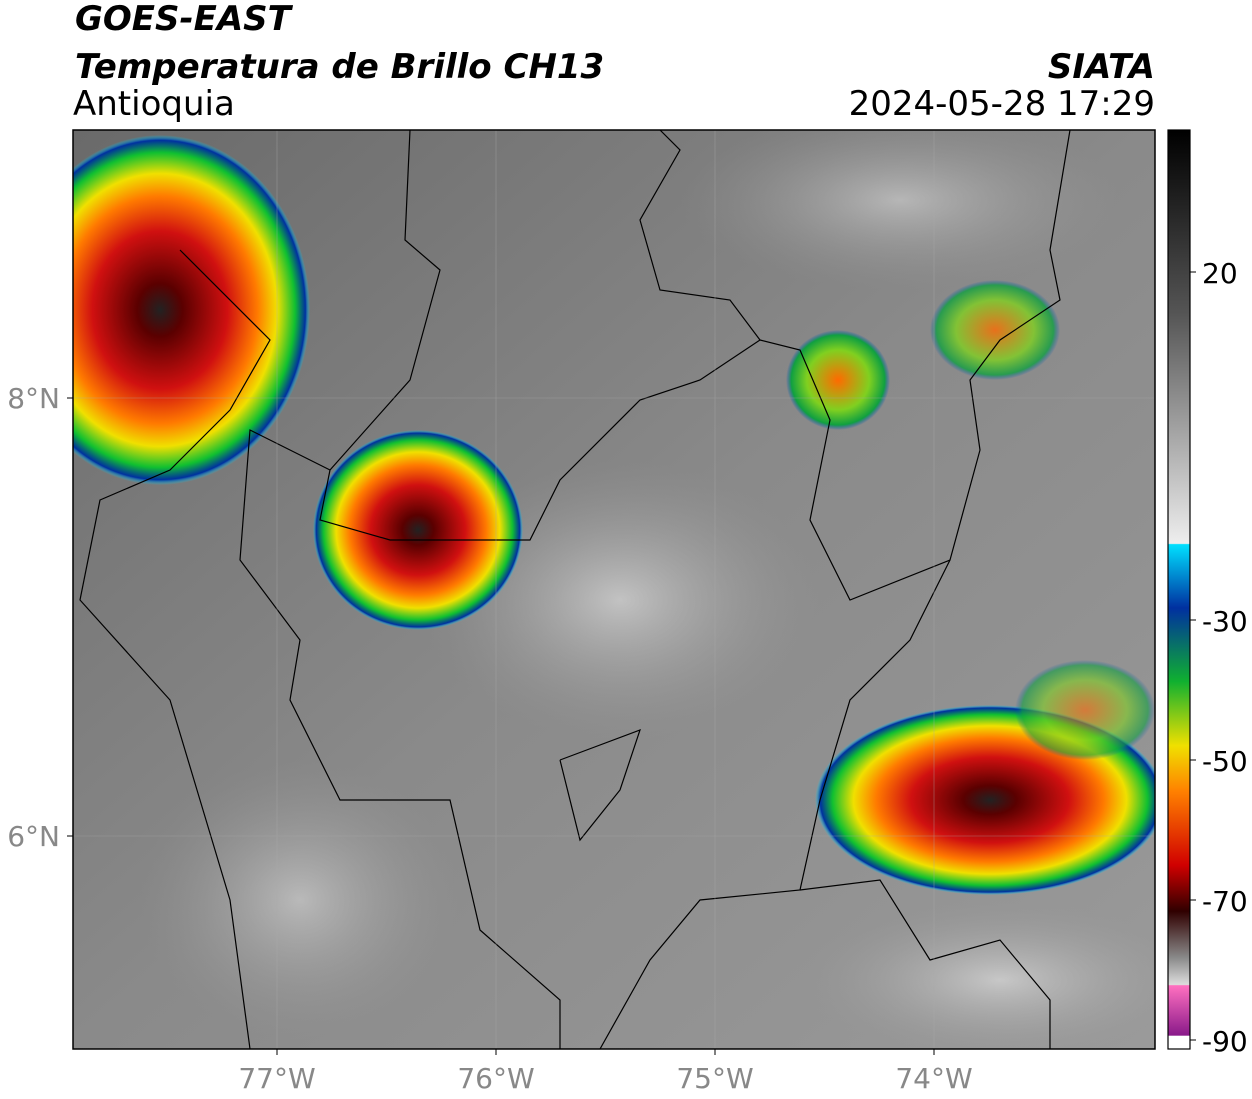 The height and width of the screenshot is (1099, 1252). I want to click on lat-label: 6°N, so click(33, 836).